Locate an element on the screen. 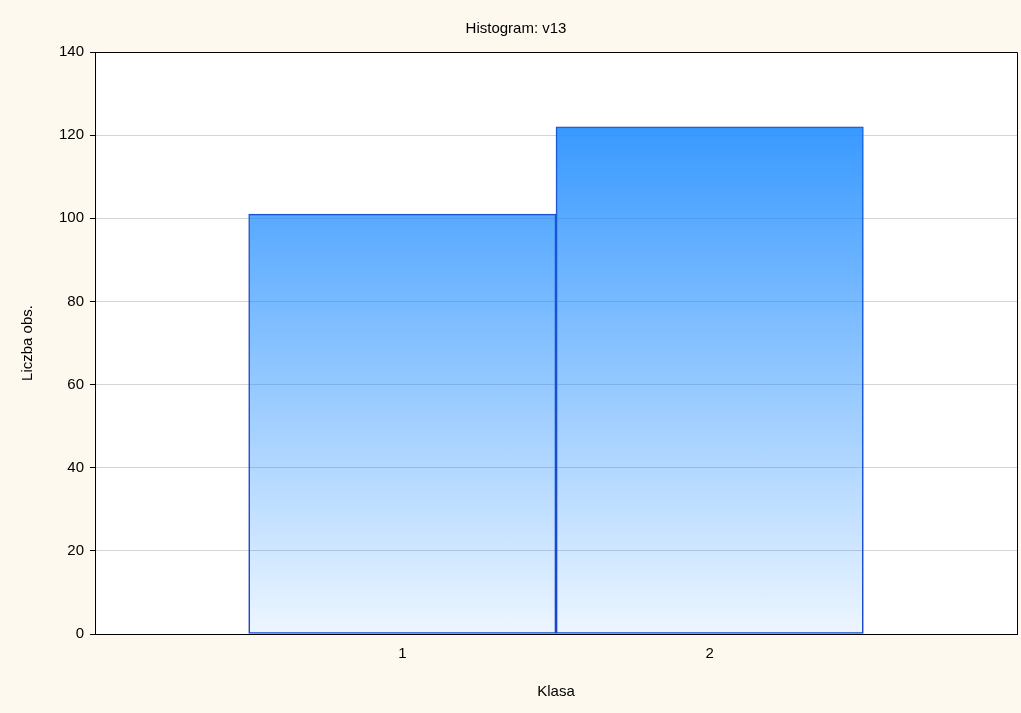 The height and width of the screenshot is (713, 1021). y-tick-label: 80 is located at coordinates (76, 300).